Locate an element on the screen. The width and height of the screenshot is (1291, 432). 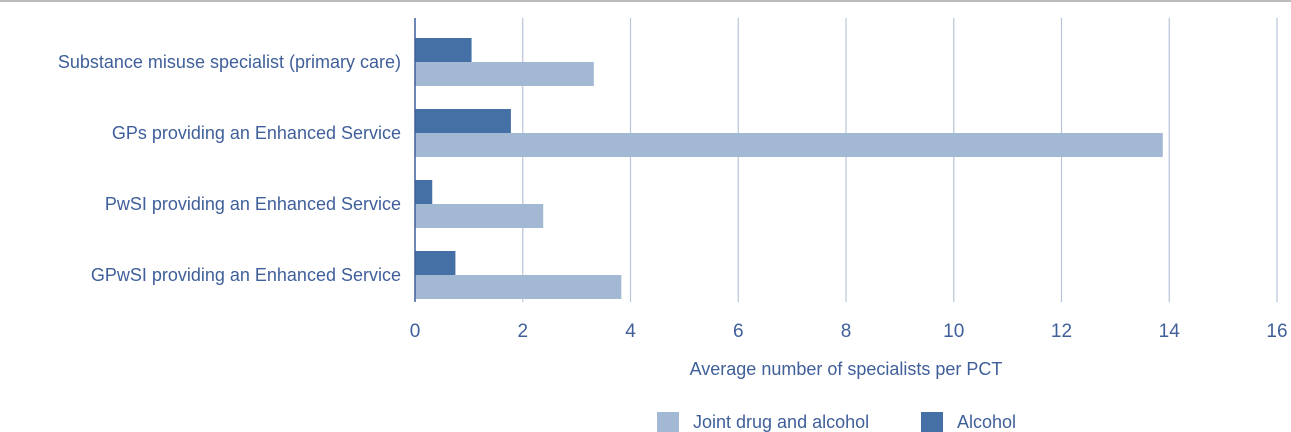
x-tick-label: 2 is located at coordinates (522, 331).